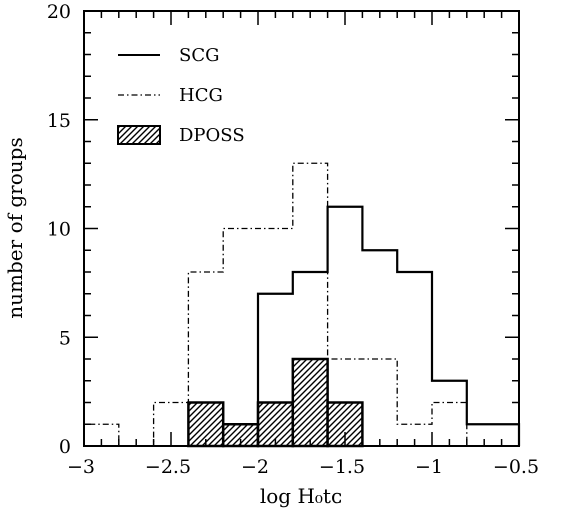 The width and height of the screenshot is (567, 519). Describe the element at coordinates (301, 496) in the screenshot. I see `x-axis-label: log H₀tᴄ` at that location.